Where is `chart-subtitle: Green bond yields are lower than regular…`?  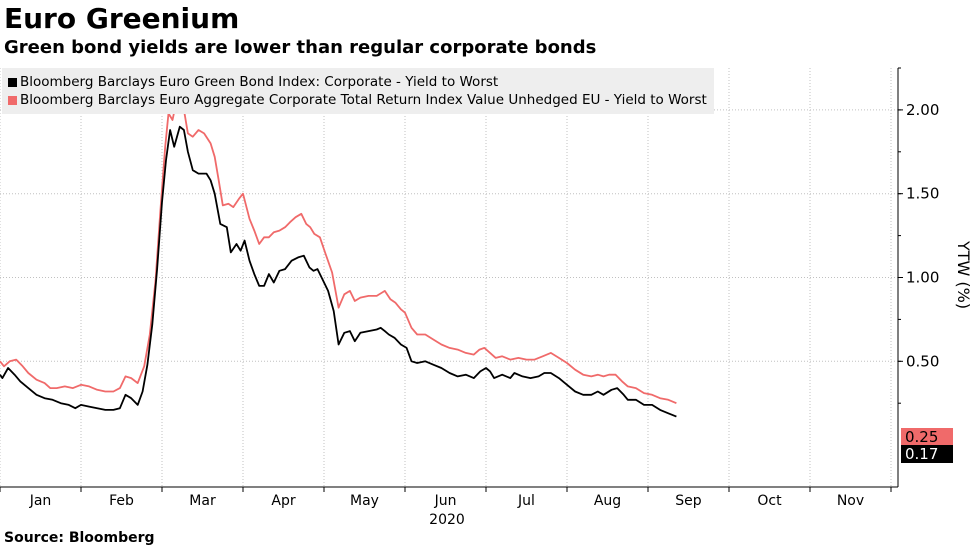 chart-subtitle: Green bond yields are lower than regular… is located at coordinates (300, 47).